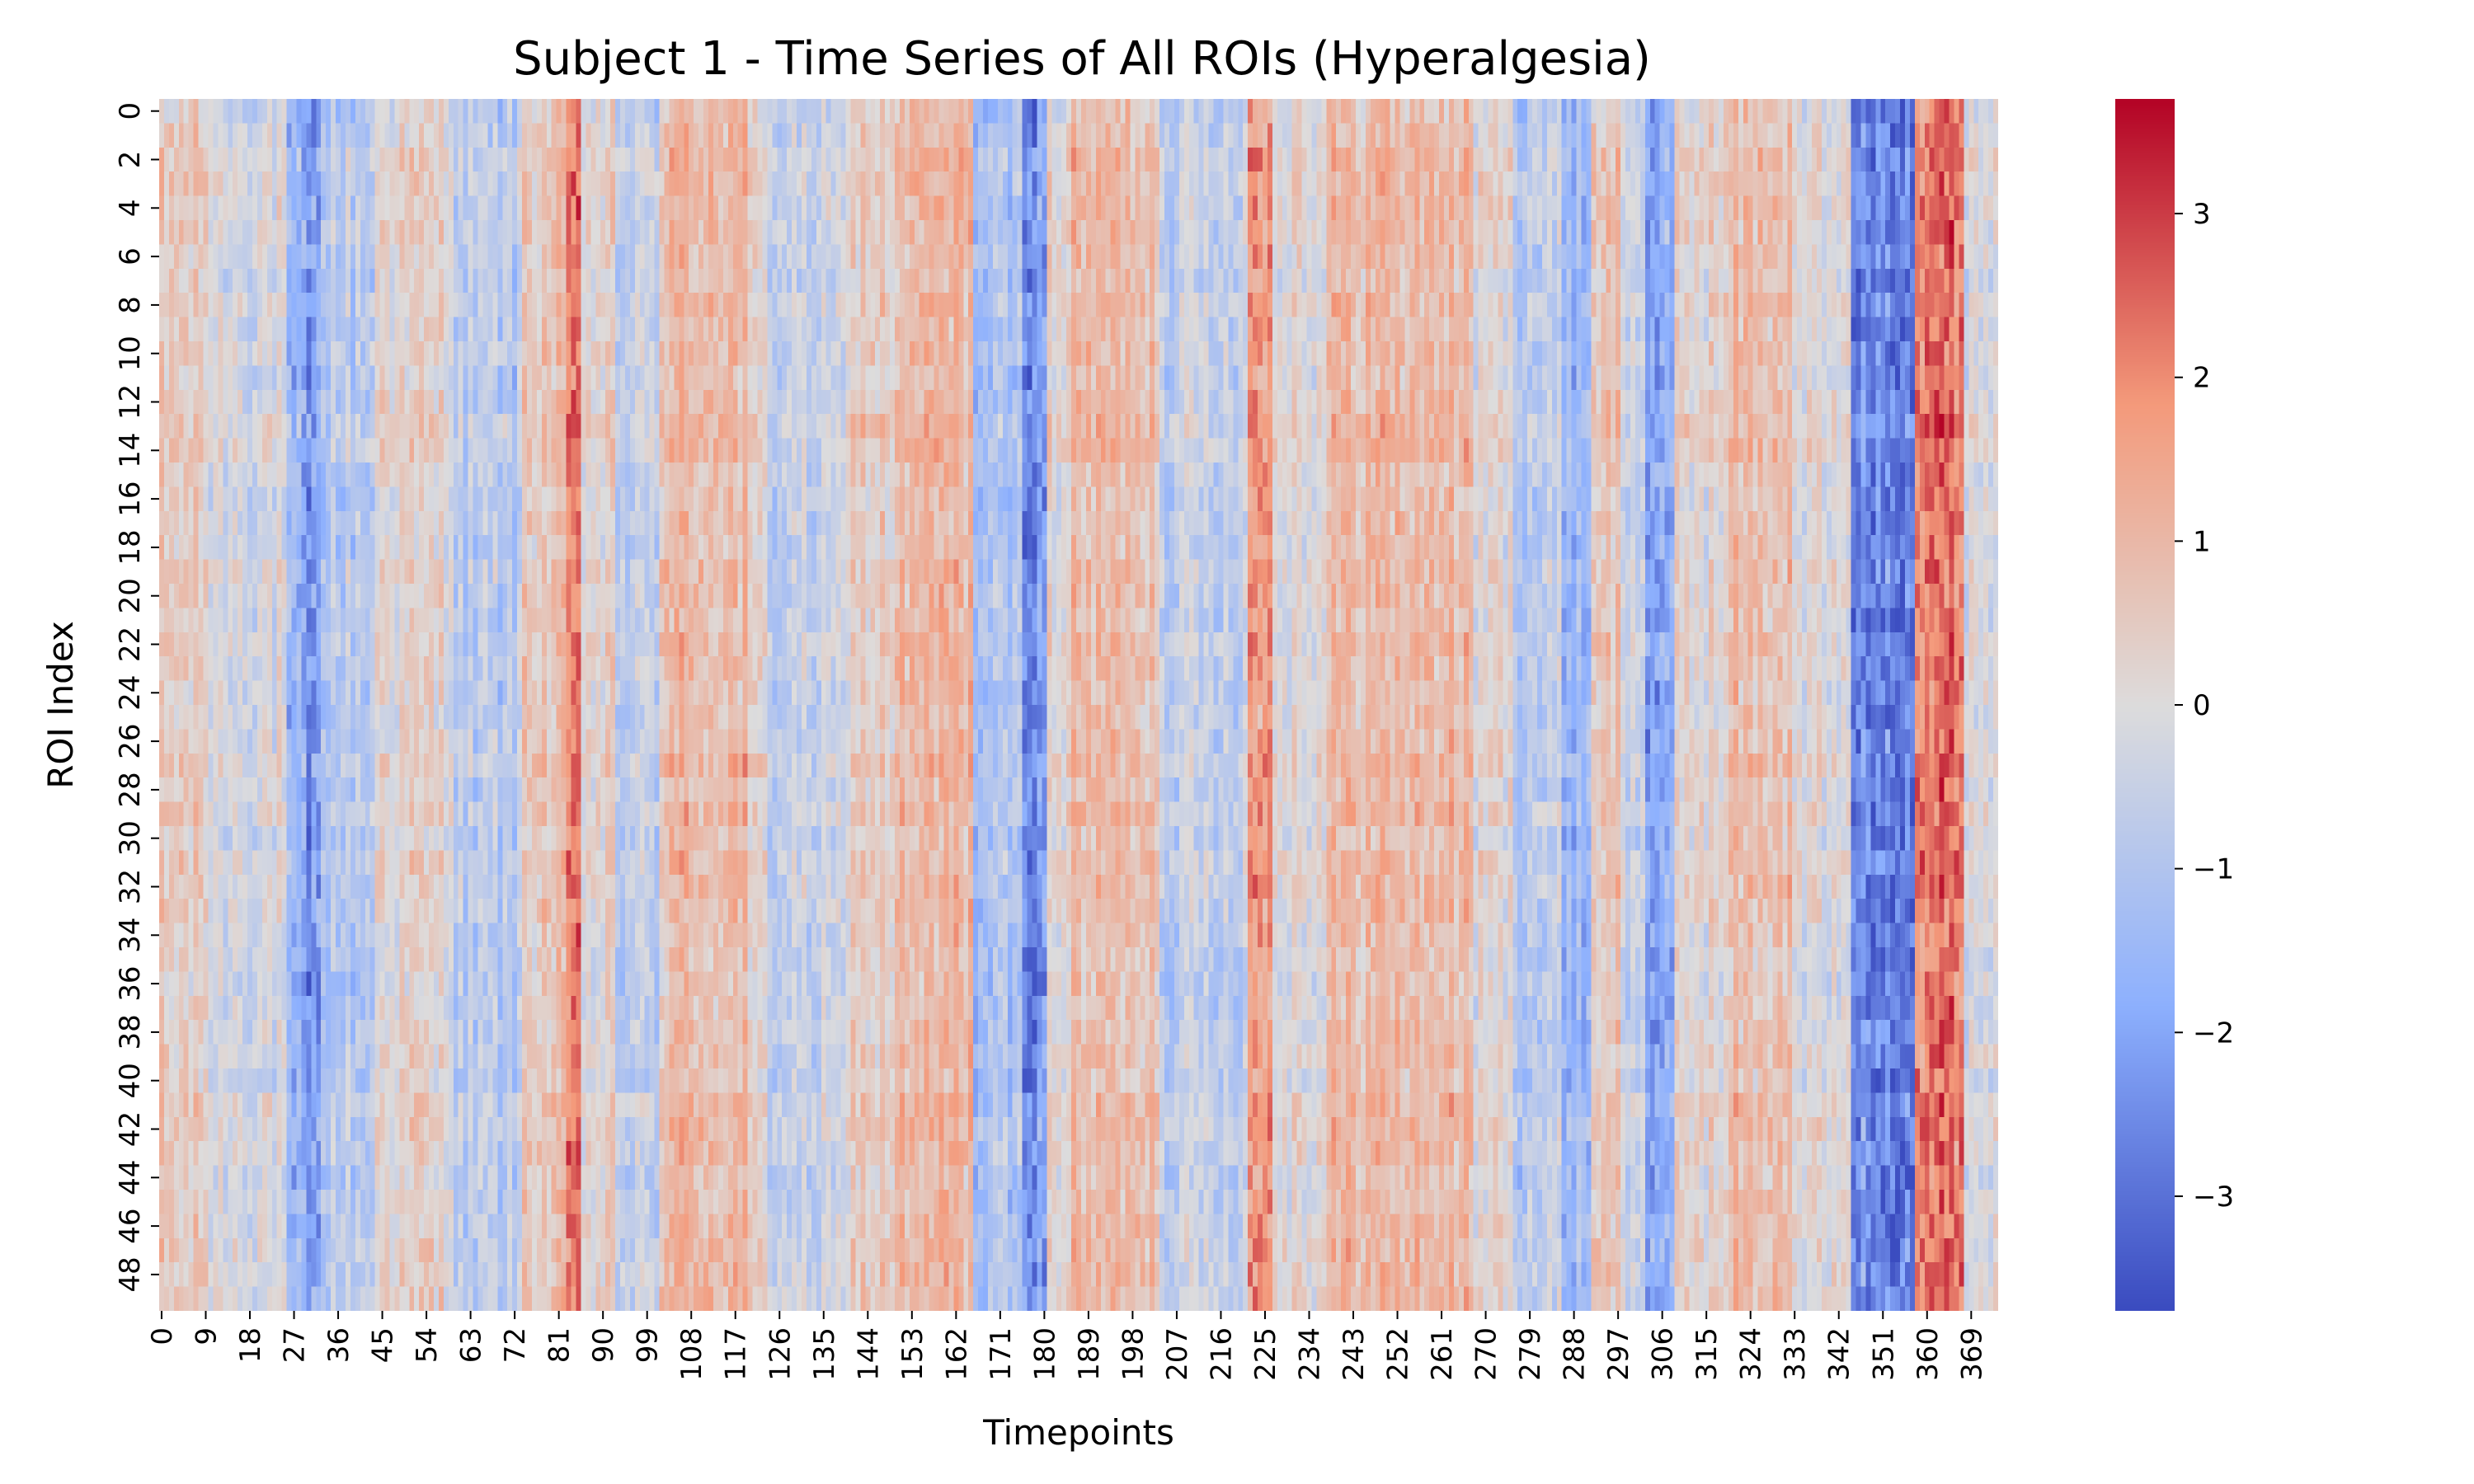 The height and width of the screenshot is (1484, 2474). Describe the element at coordinates (824, 1354) in the screenshot. I see `x-tick-label: 135` at that location.